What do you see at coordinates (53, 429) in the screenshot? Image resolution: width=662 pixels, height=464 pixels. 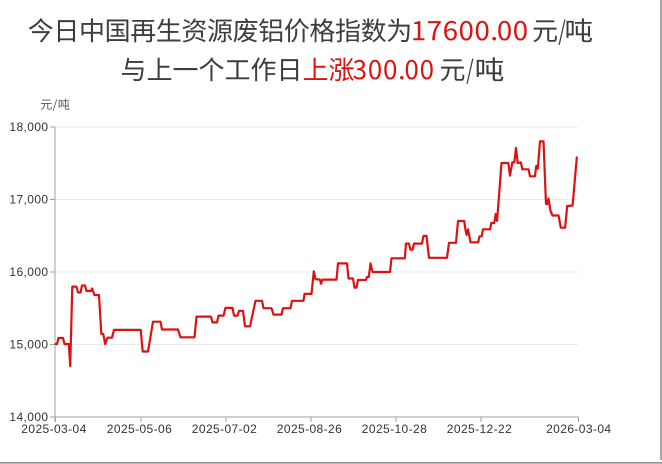 I see `svg-text: 2025-03-04` at bounding box center [53, 429].